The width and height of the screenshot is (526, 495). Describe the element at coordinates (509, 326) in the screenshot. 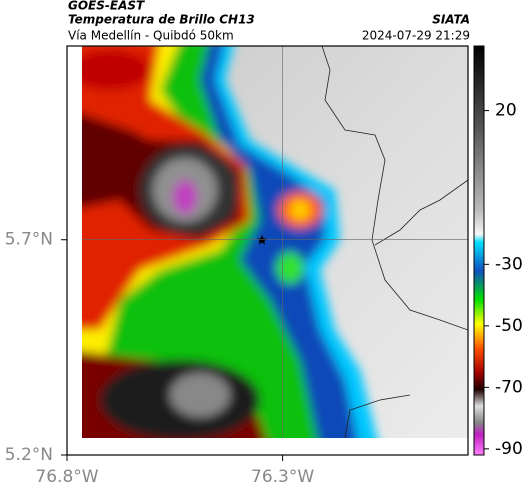

I see `colorbar-tick-label: -50` at that location.